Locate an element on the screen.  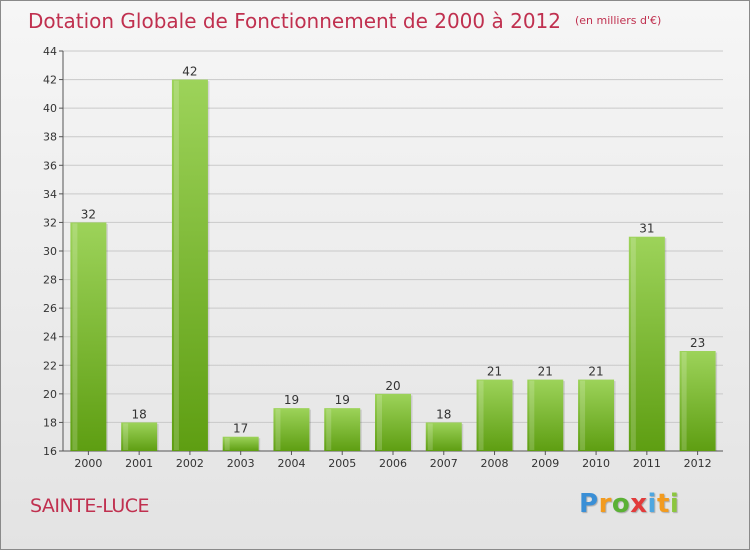
y-tick-label: 42 is located at coordinates (50, 80).